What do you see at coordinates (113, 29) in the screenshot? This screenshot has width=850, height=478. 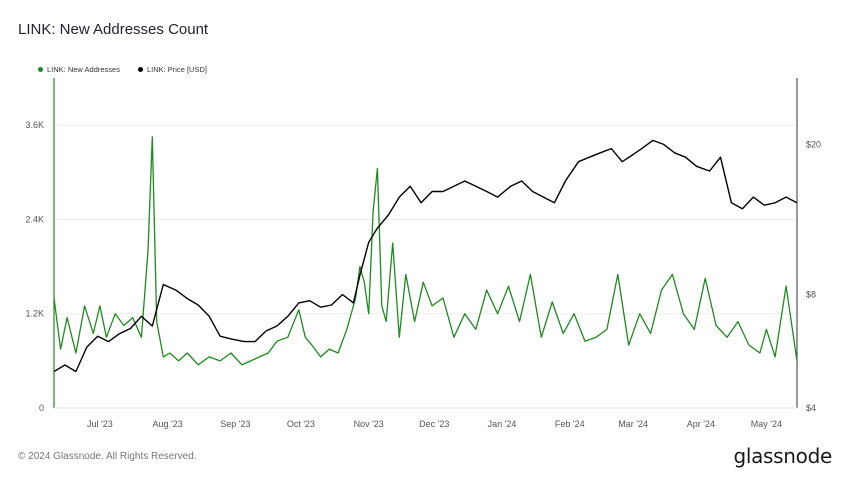 I see `page-title: LINK: New Addresses Count` at bounding box center [113, 29].